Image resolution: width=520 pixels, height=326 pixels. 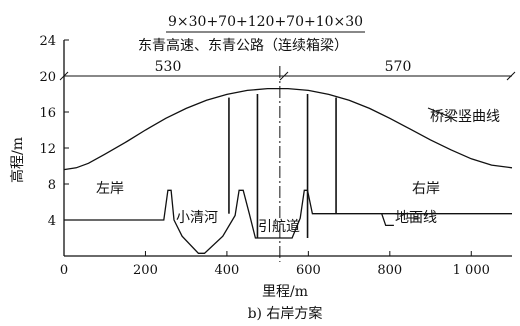 What do you see at coordinates (465, 117) in the screenshot?
I see `vertical-curve-label: 桥梁竖曲线` at bounding box center [465, 117].